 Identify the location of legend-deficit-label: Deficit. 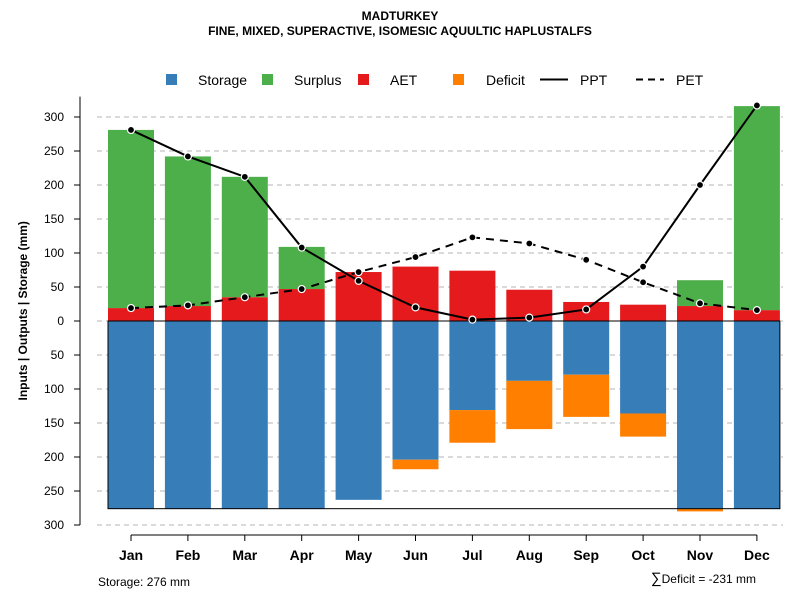
(505, 80).